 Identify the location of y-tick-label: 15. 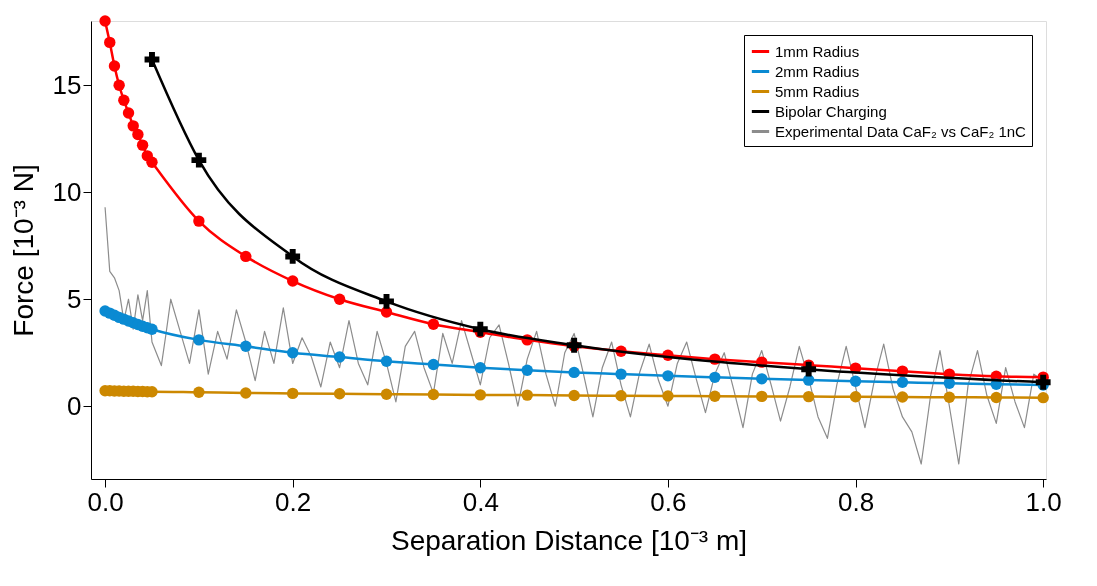
(67, 84).